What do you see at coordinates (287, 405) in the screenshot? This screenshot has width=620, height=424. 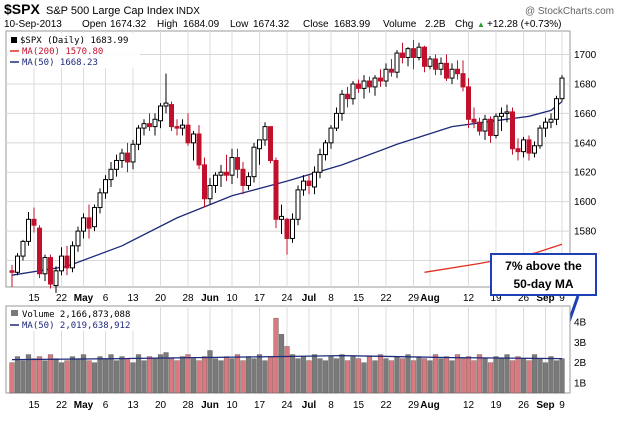 I see `volume-x-label: 24` at bounding box center [287, 405].